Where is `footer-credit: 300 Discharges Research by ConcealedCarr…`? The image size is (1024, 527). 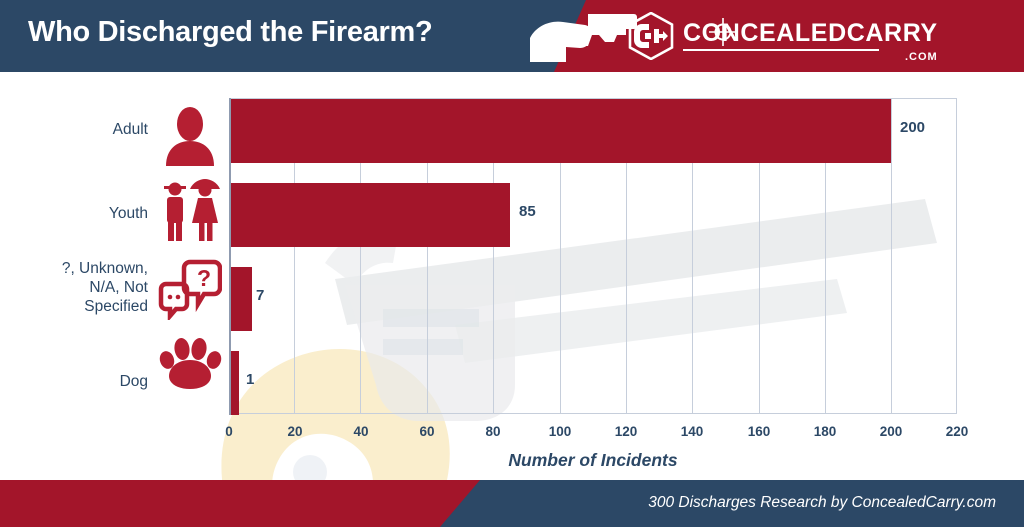
footer-credit: 300 Discharges Research by ConcealedCarr… is located at coordinates (822, 502).